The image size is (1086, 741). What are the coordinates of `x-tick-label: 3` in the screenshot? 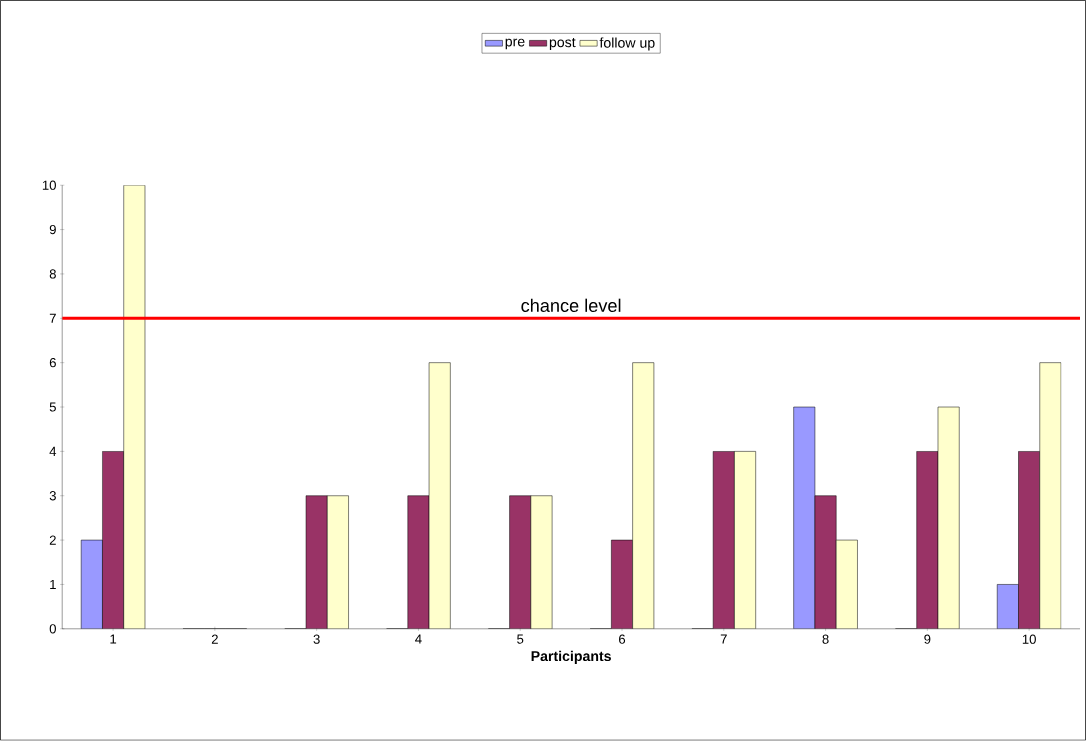 It's located at (316, 639).